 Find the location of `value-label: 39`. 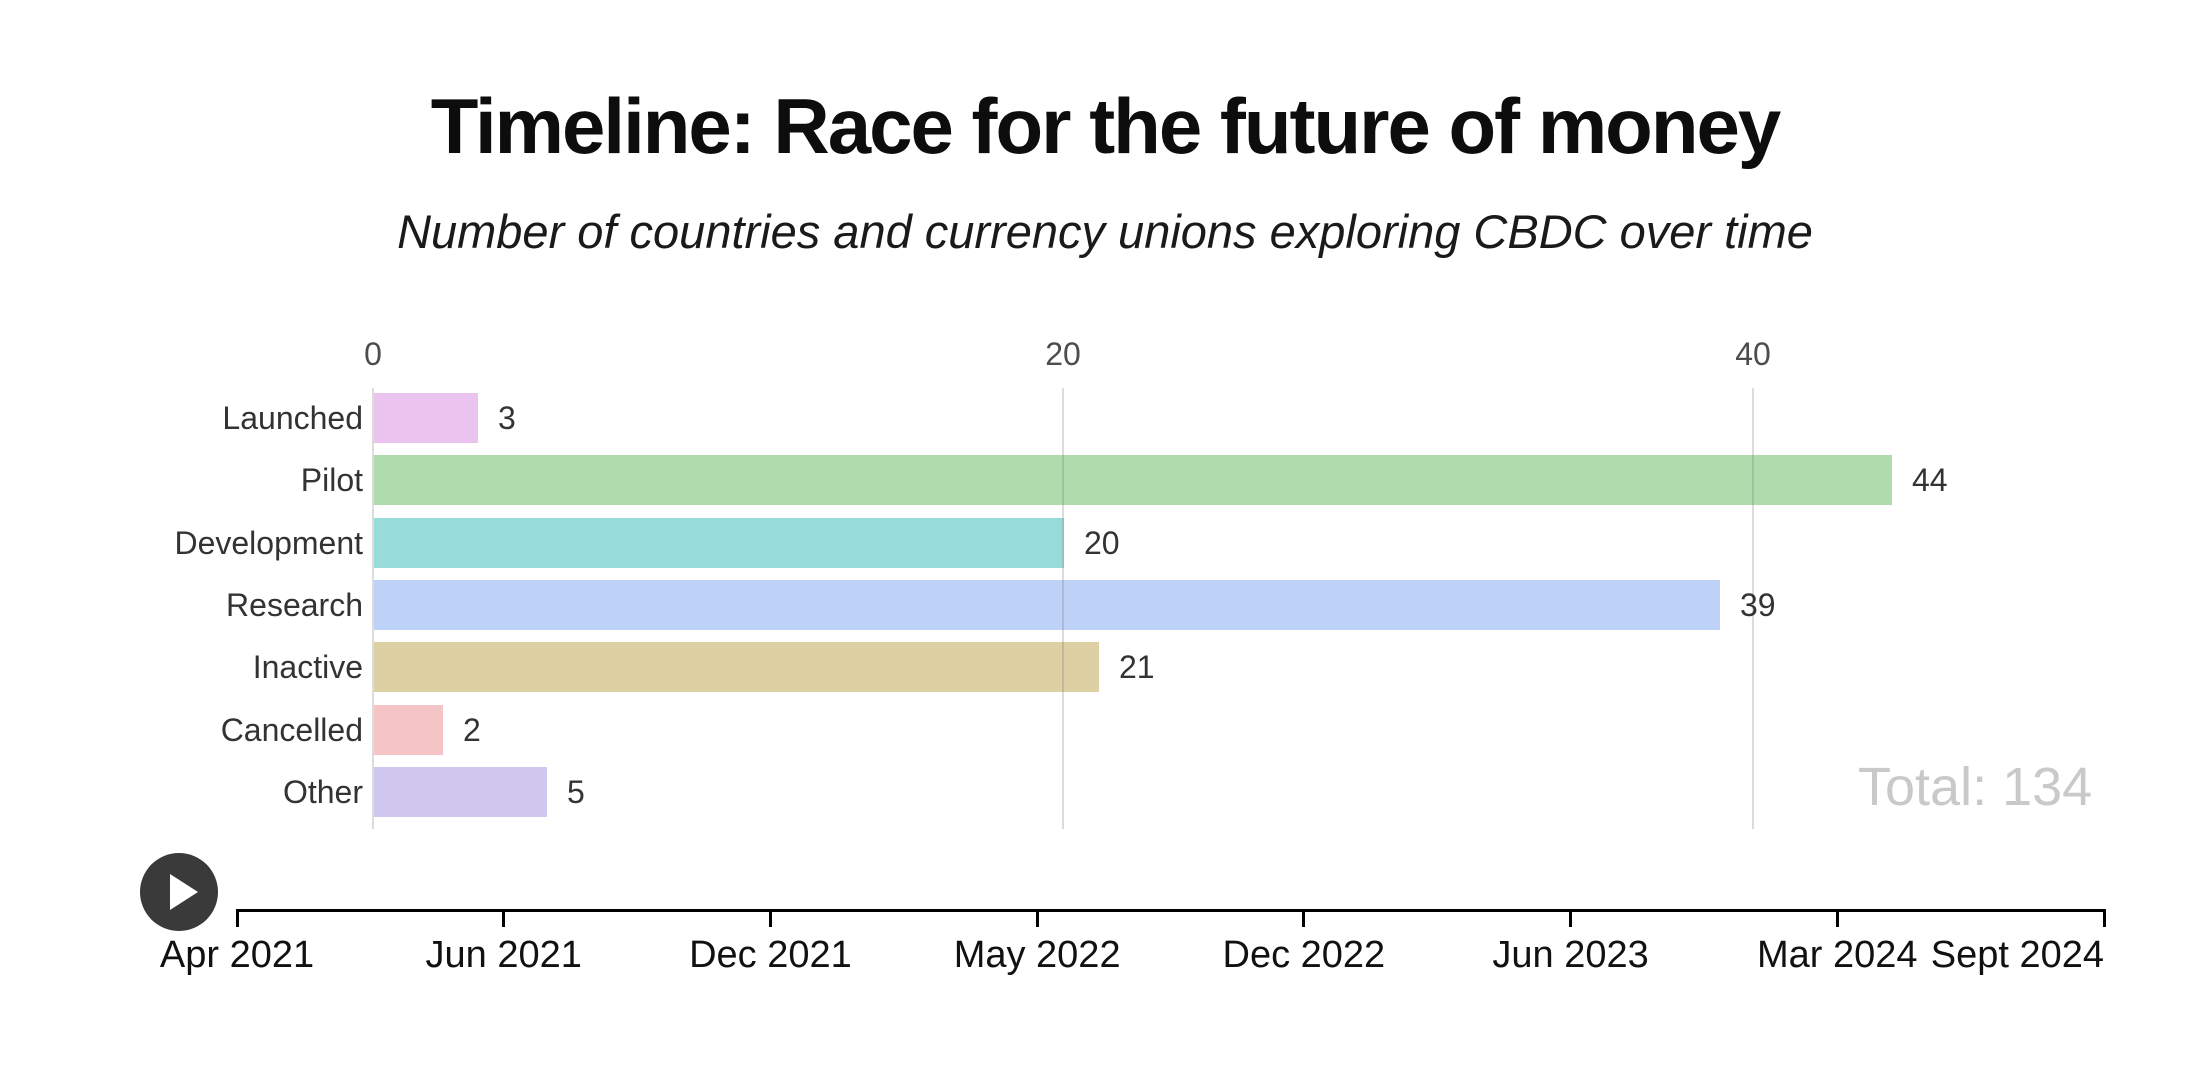

value-label: 39 is located at coordinates (1758, 605).